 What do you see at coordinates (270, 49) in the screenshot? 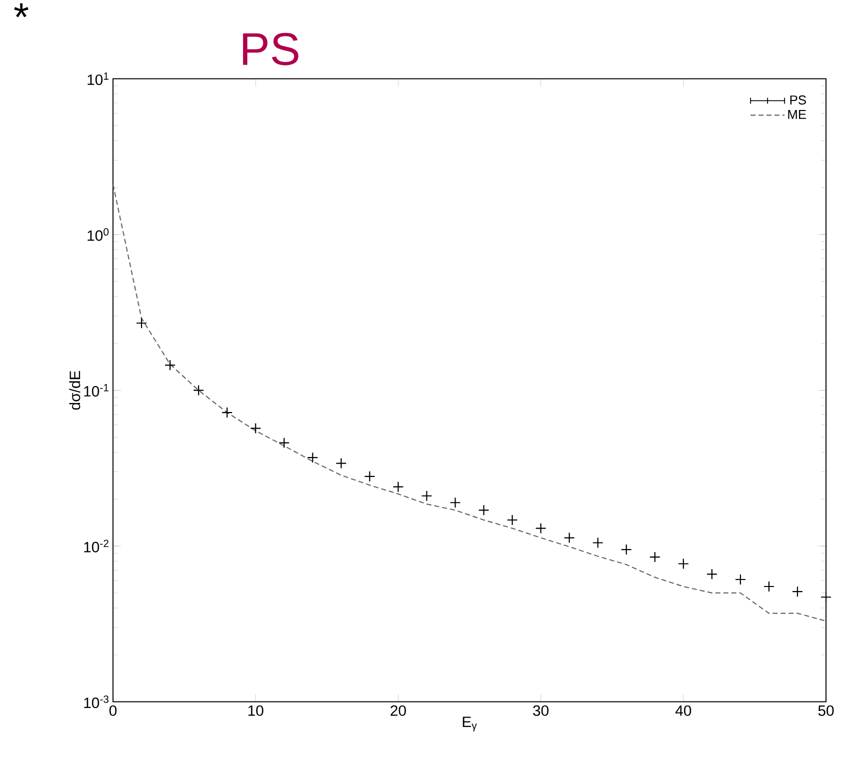
I see `chart-title: PS` at bounding box center [270, 49].